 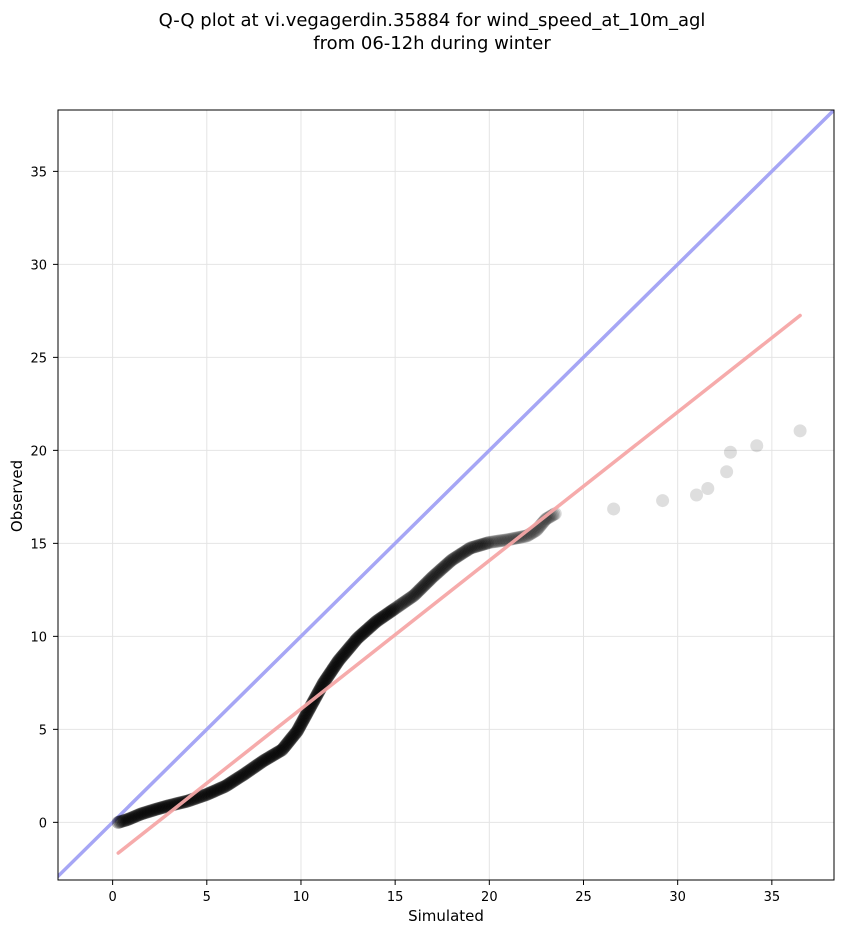 What do you see at coordinates (38, 451) in the screenshot?
I see `y-tick-label: 20` at bounding box center [38, 451].